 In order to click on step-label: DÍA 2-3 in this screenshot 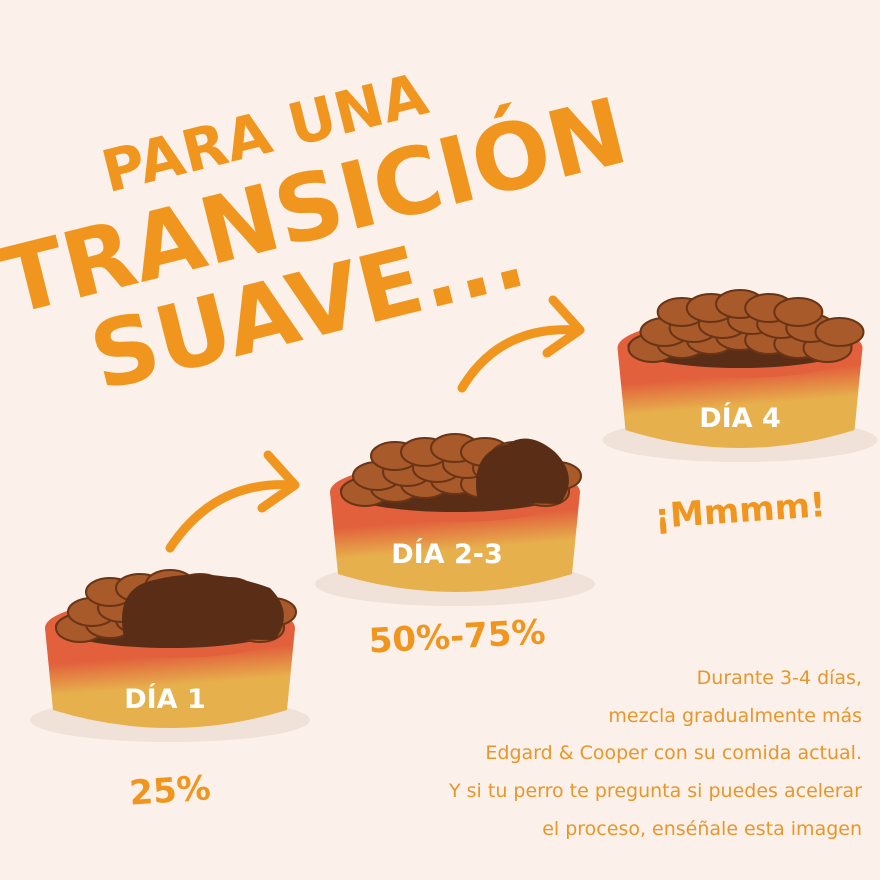, I will do `click(447, 554)`.